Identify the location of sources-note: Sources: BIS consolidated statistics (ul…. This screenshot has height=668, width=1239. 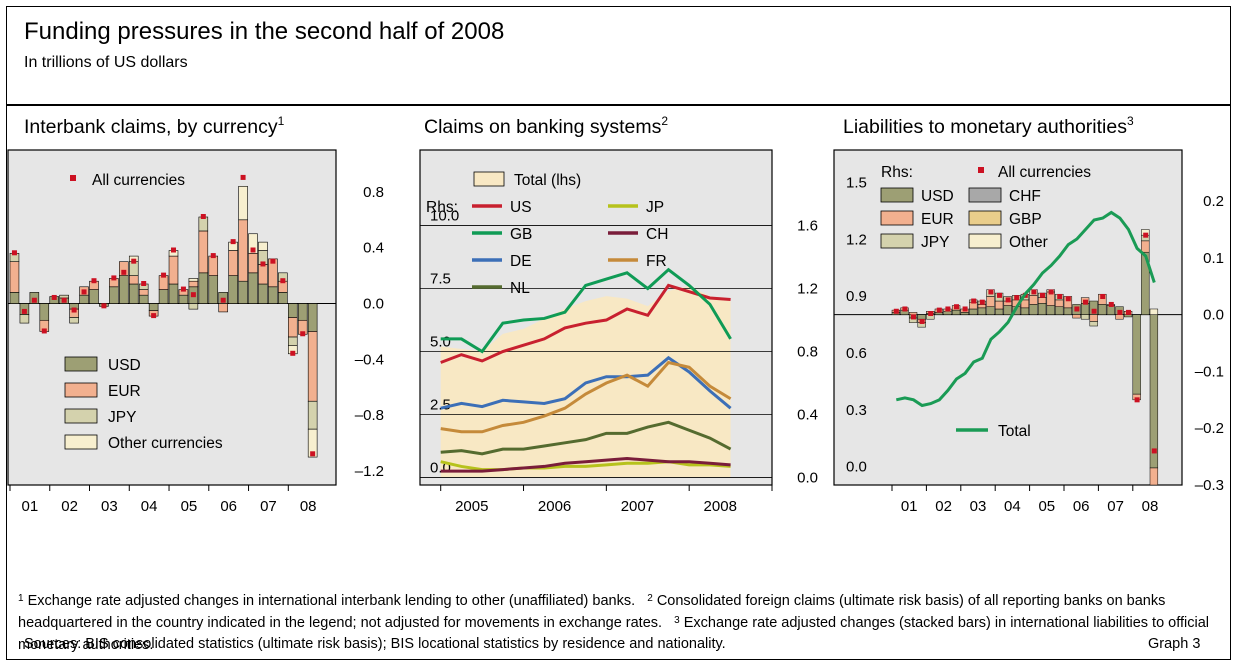
(375, 644).